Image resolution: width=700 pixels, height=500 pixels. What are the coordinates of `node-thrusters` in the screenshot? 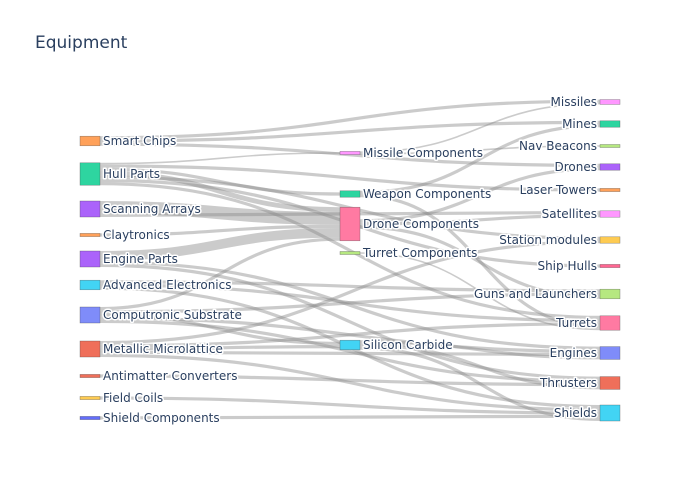 It's located at (610, 383).